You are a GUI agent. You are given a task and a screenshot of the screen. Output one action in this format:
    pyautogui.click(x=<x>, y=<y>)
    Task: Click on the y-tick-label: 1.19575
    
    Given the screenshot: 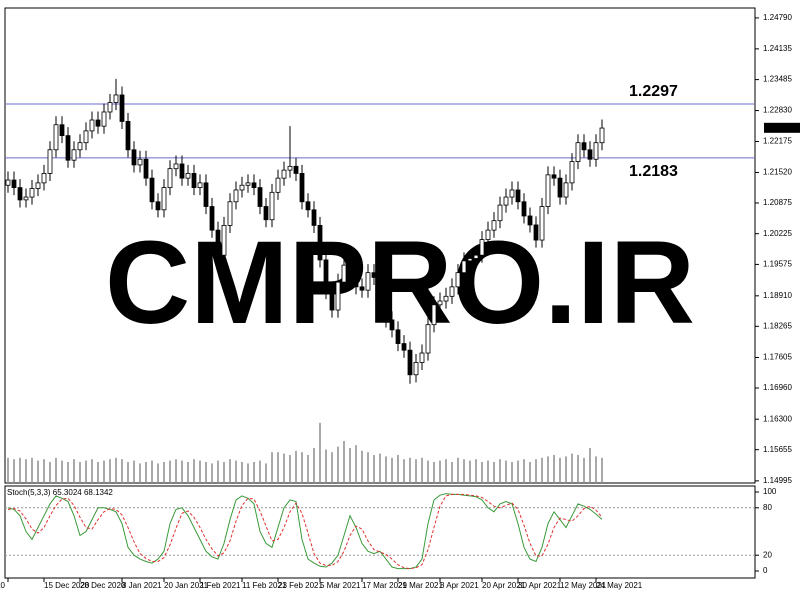 What is the action you would take?
    pyautogui.click(x=777, y=264)
    